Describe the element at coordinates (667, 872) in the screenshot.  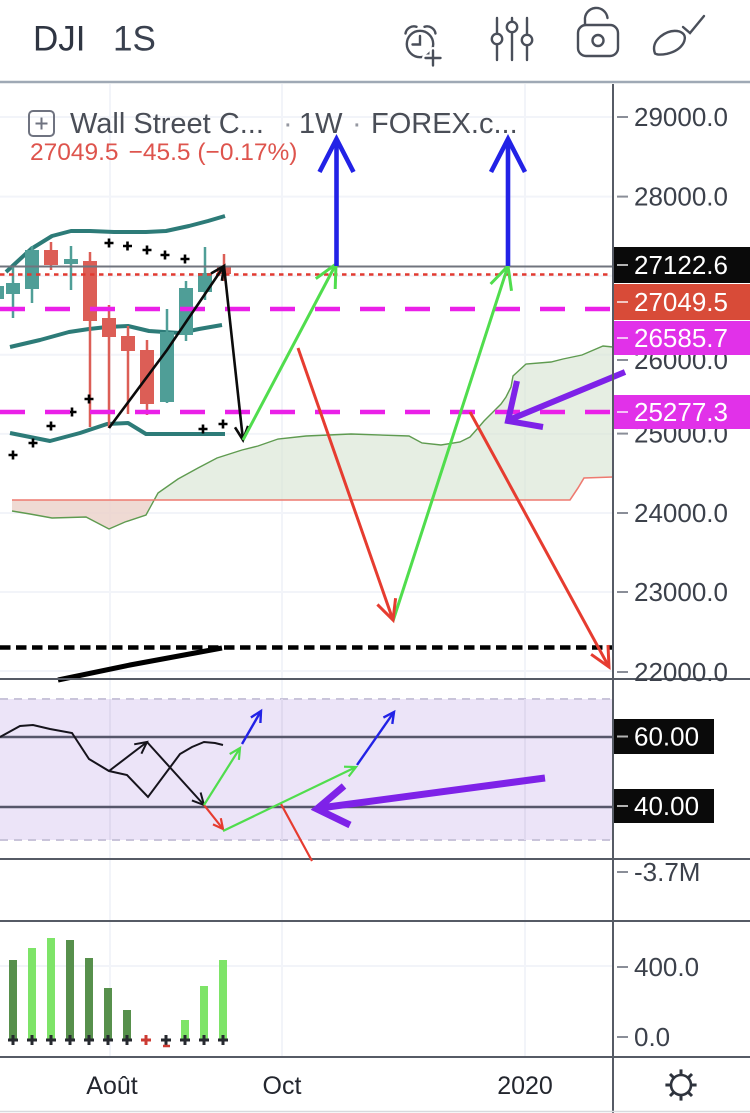
I see `svg-text: -3.7M` at that location.